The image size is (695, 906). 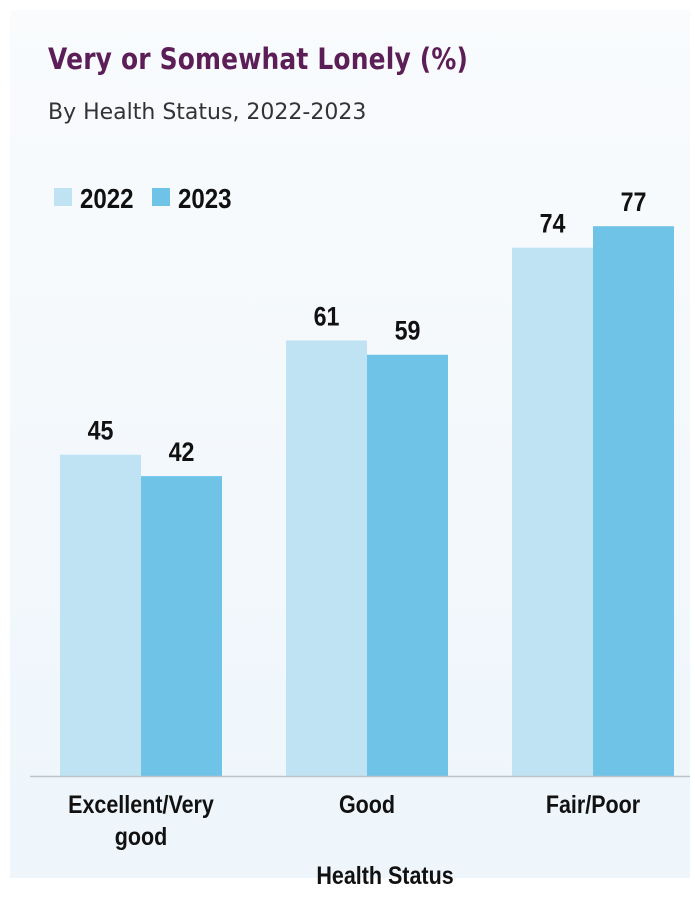 What do you see at coordinates (593, 804) in the screenshot?
I see `x-tick-label-2-0: Fair/Poor` at bounding box center [593, 804].